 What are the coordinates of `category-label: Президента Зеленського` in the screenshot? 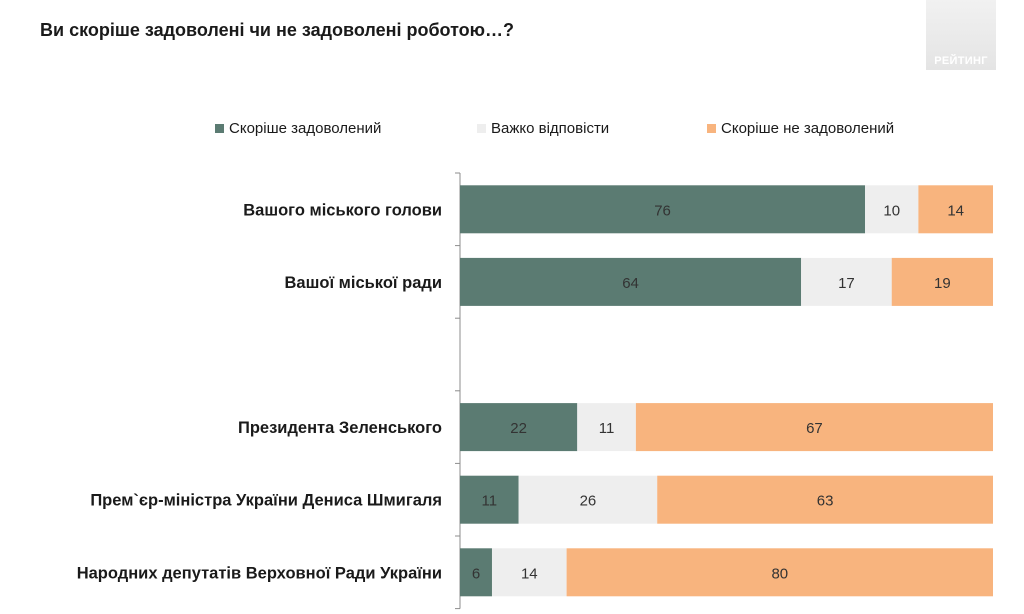 It's located at (340, 428).